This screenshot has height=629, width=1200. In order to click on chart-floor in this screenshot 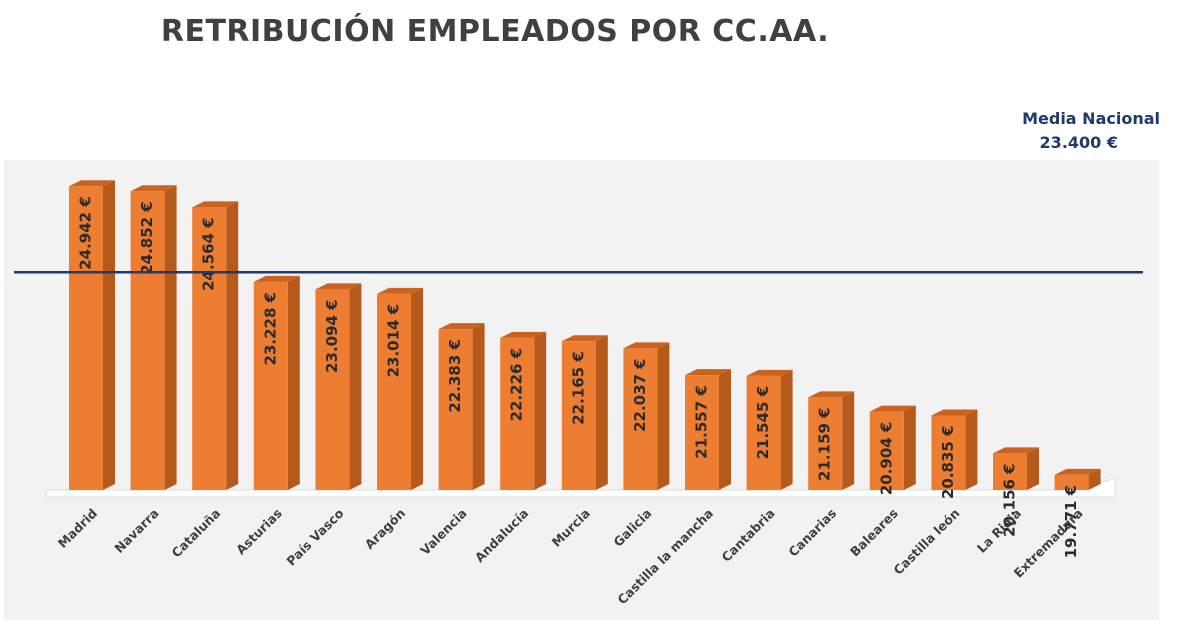, I will do `click(580, 487)`.